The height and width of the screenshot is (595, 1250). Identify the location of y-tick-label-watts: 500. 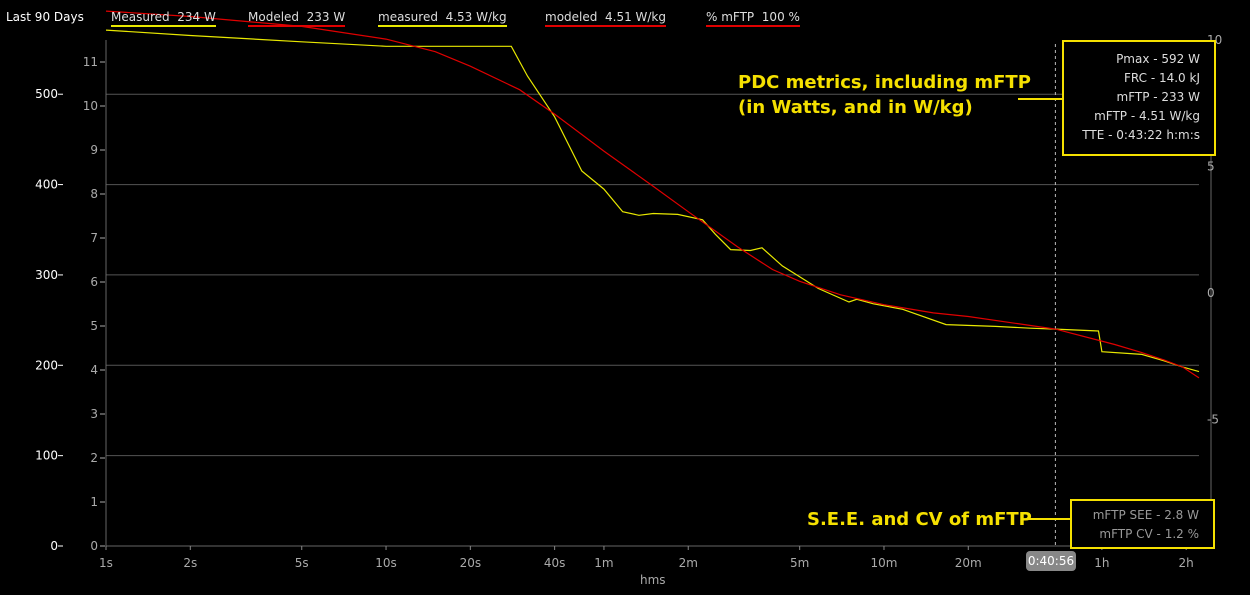
(46, 94).